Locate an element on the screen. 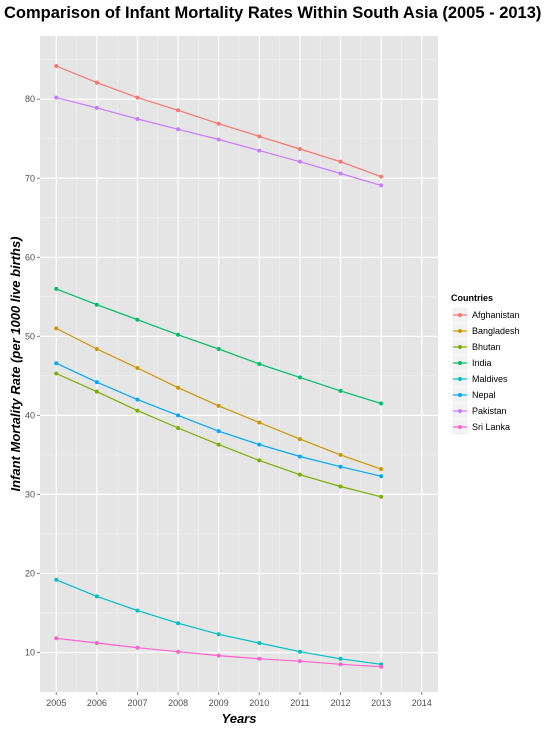 Image resolution: width=550 pixels, height=733 pixels. legend-label: Afghanistan is located at coordinates (496, 315).